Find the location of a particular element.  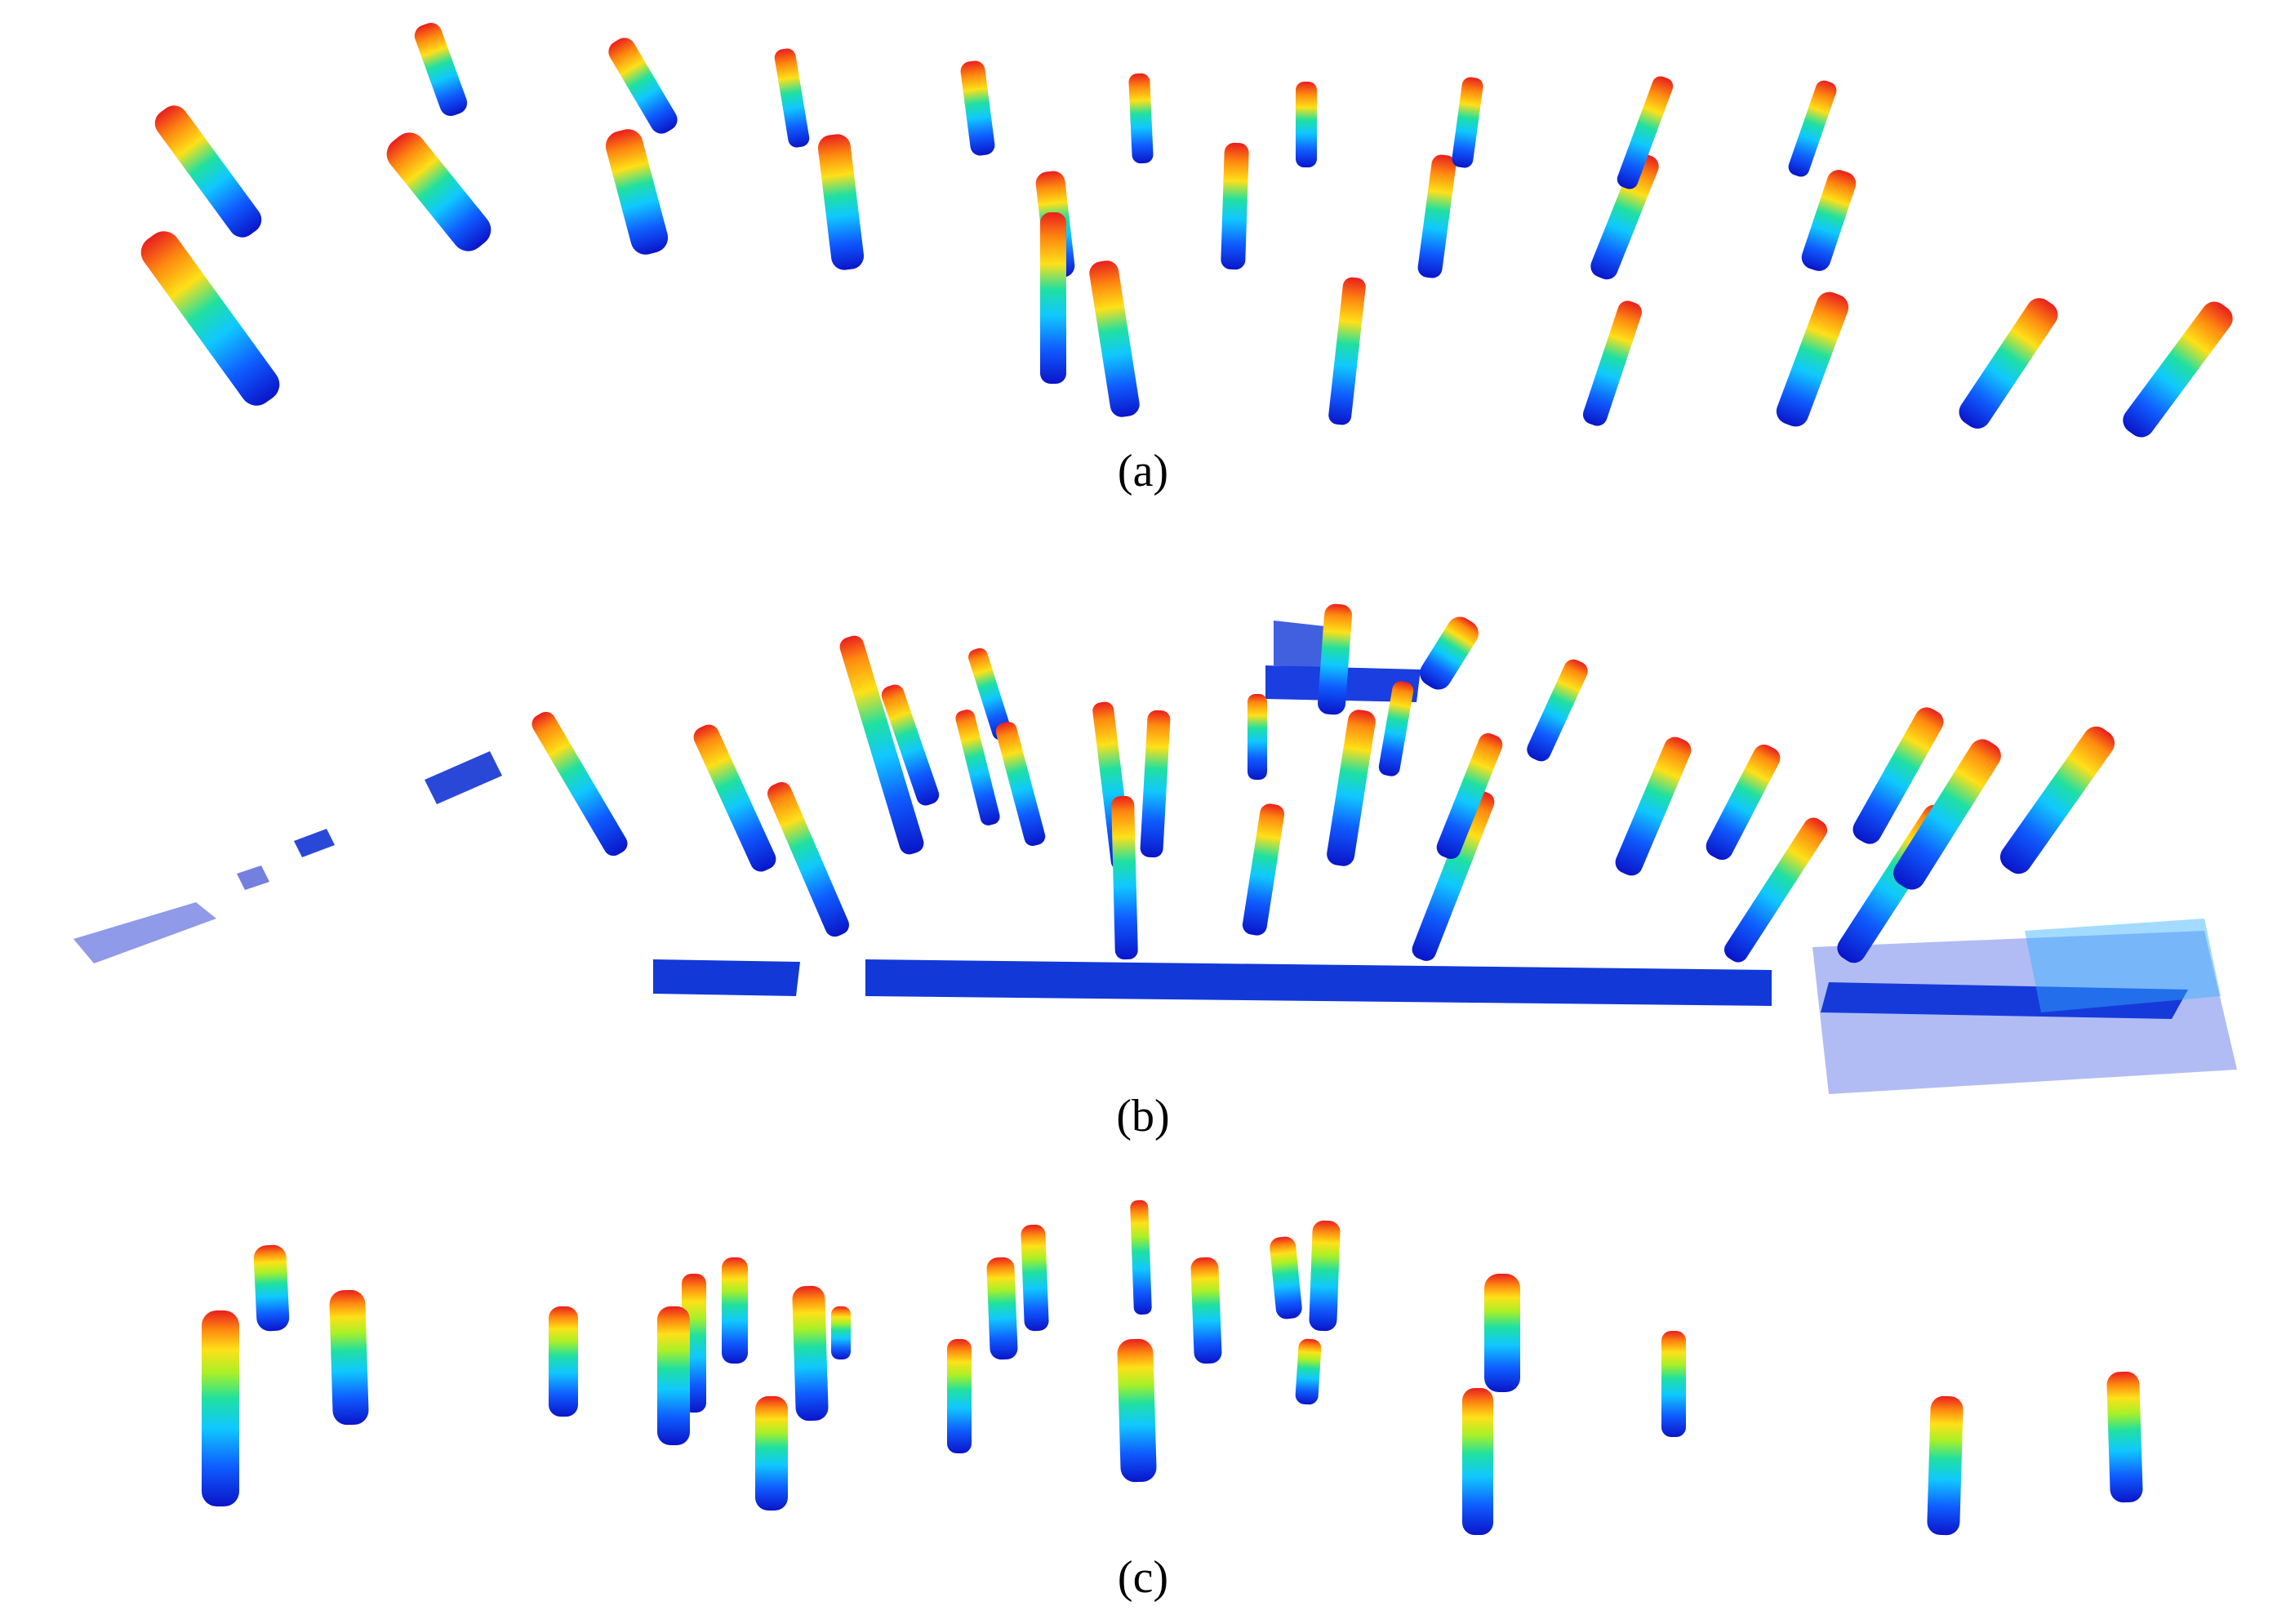

caption-a: (a) is located at coordinates (1143, 471).